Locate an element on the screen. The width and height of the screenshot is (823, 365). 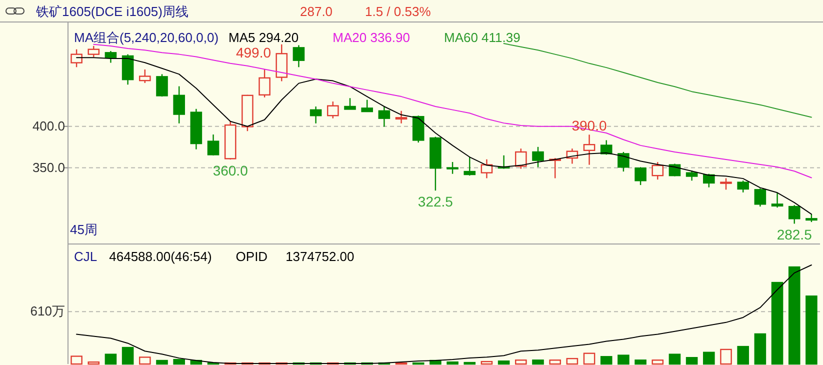
y-tick-label: 350.0 is located at coordinates (48, 167).